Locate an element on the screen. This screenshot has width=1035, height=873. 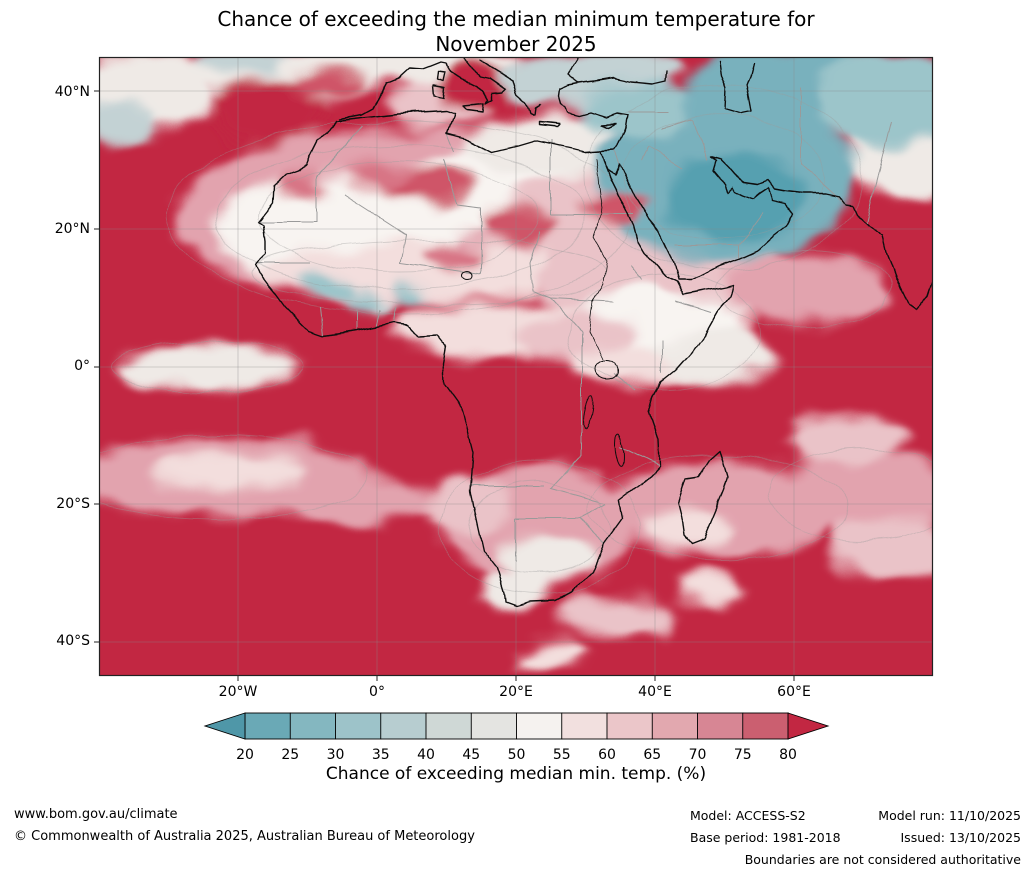
lon-tick-label: 0° is located at coordinates (377, 692).